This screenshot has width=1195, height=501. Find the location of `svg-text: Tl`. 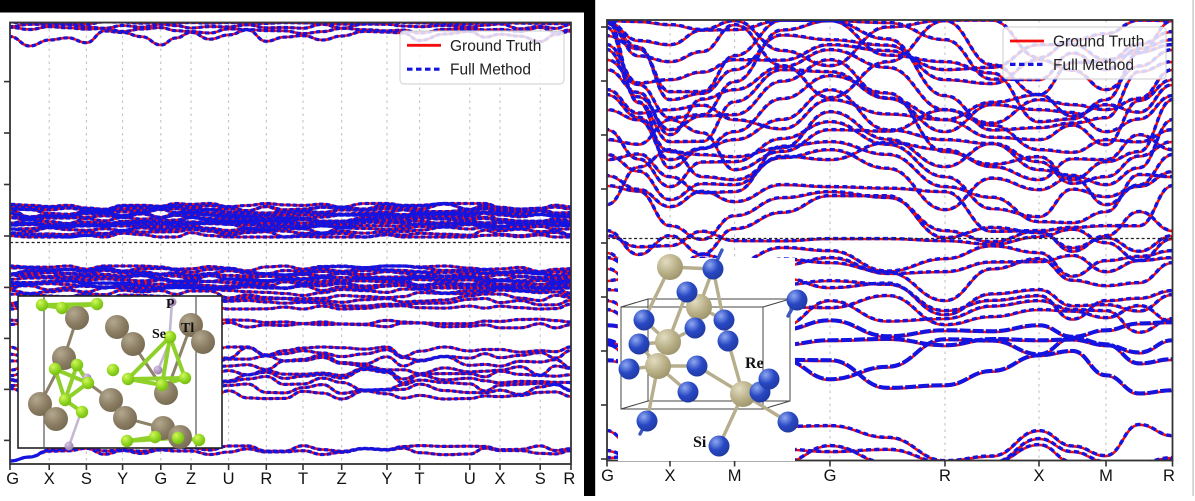

svg-text: Tl is located at coordinates (187, 328).